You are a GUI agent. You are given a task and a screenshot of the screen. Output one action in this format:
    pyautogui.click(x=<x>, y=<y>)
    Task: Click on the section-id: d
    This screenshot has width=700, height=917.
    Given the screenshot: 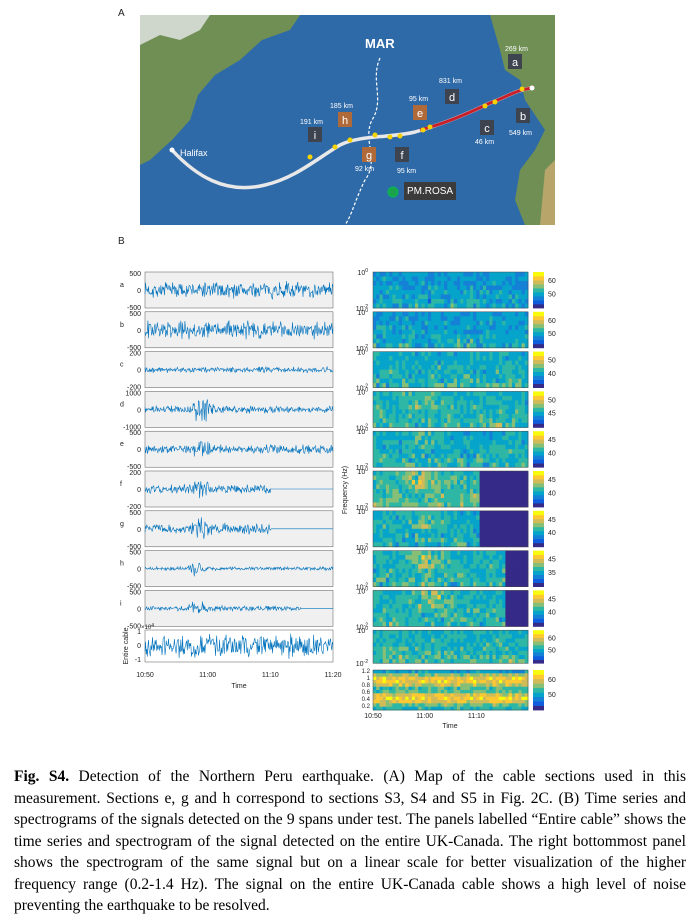 What is the action you would take?
    pyautogui.click(x=452, y=98)
    